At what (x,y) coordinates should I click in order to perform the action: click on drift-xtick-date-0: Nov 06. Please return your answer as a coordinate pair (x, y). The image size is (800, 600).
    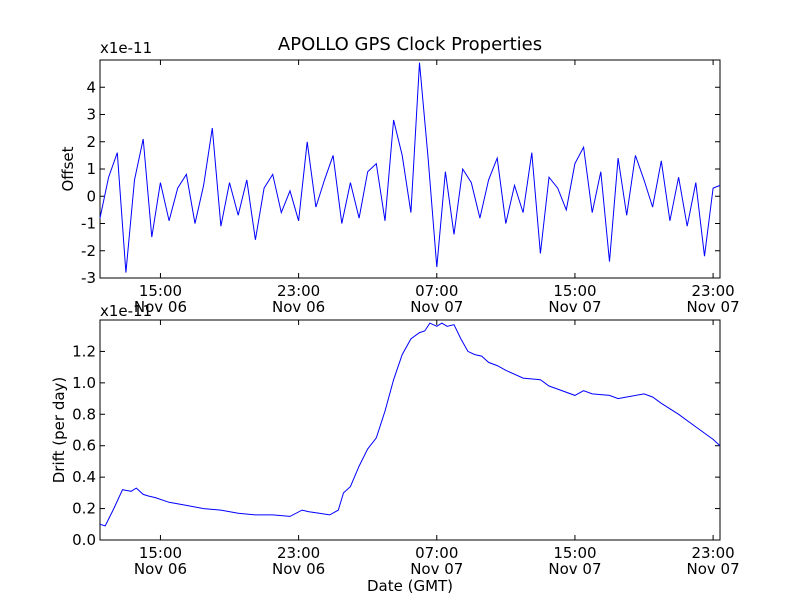
    Looking at the image, I should click on (160, 569).